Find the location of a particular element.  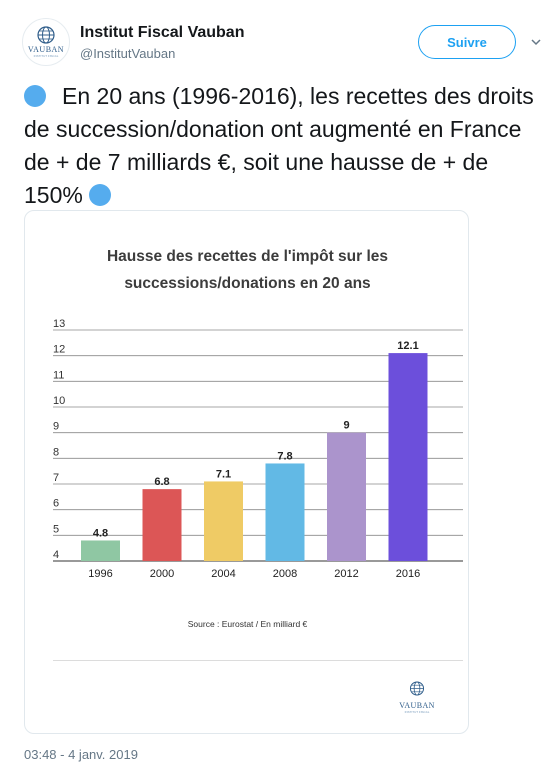

x-tick-label-2008: 2008 is located at coordinates (285, 574).